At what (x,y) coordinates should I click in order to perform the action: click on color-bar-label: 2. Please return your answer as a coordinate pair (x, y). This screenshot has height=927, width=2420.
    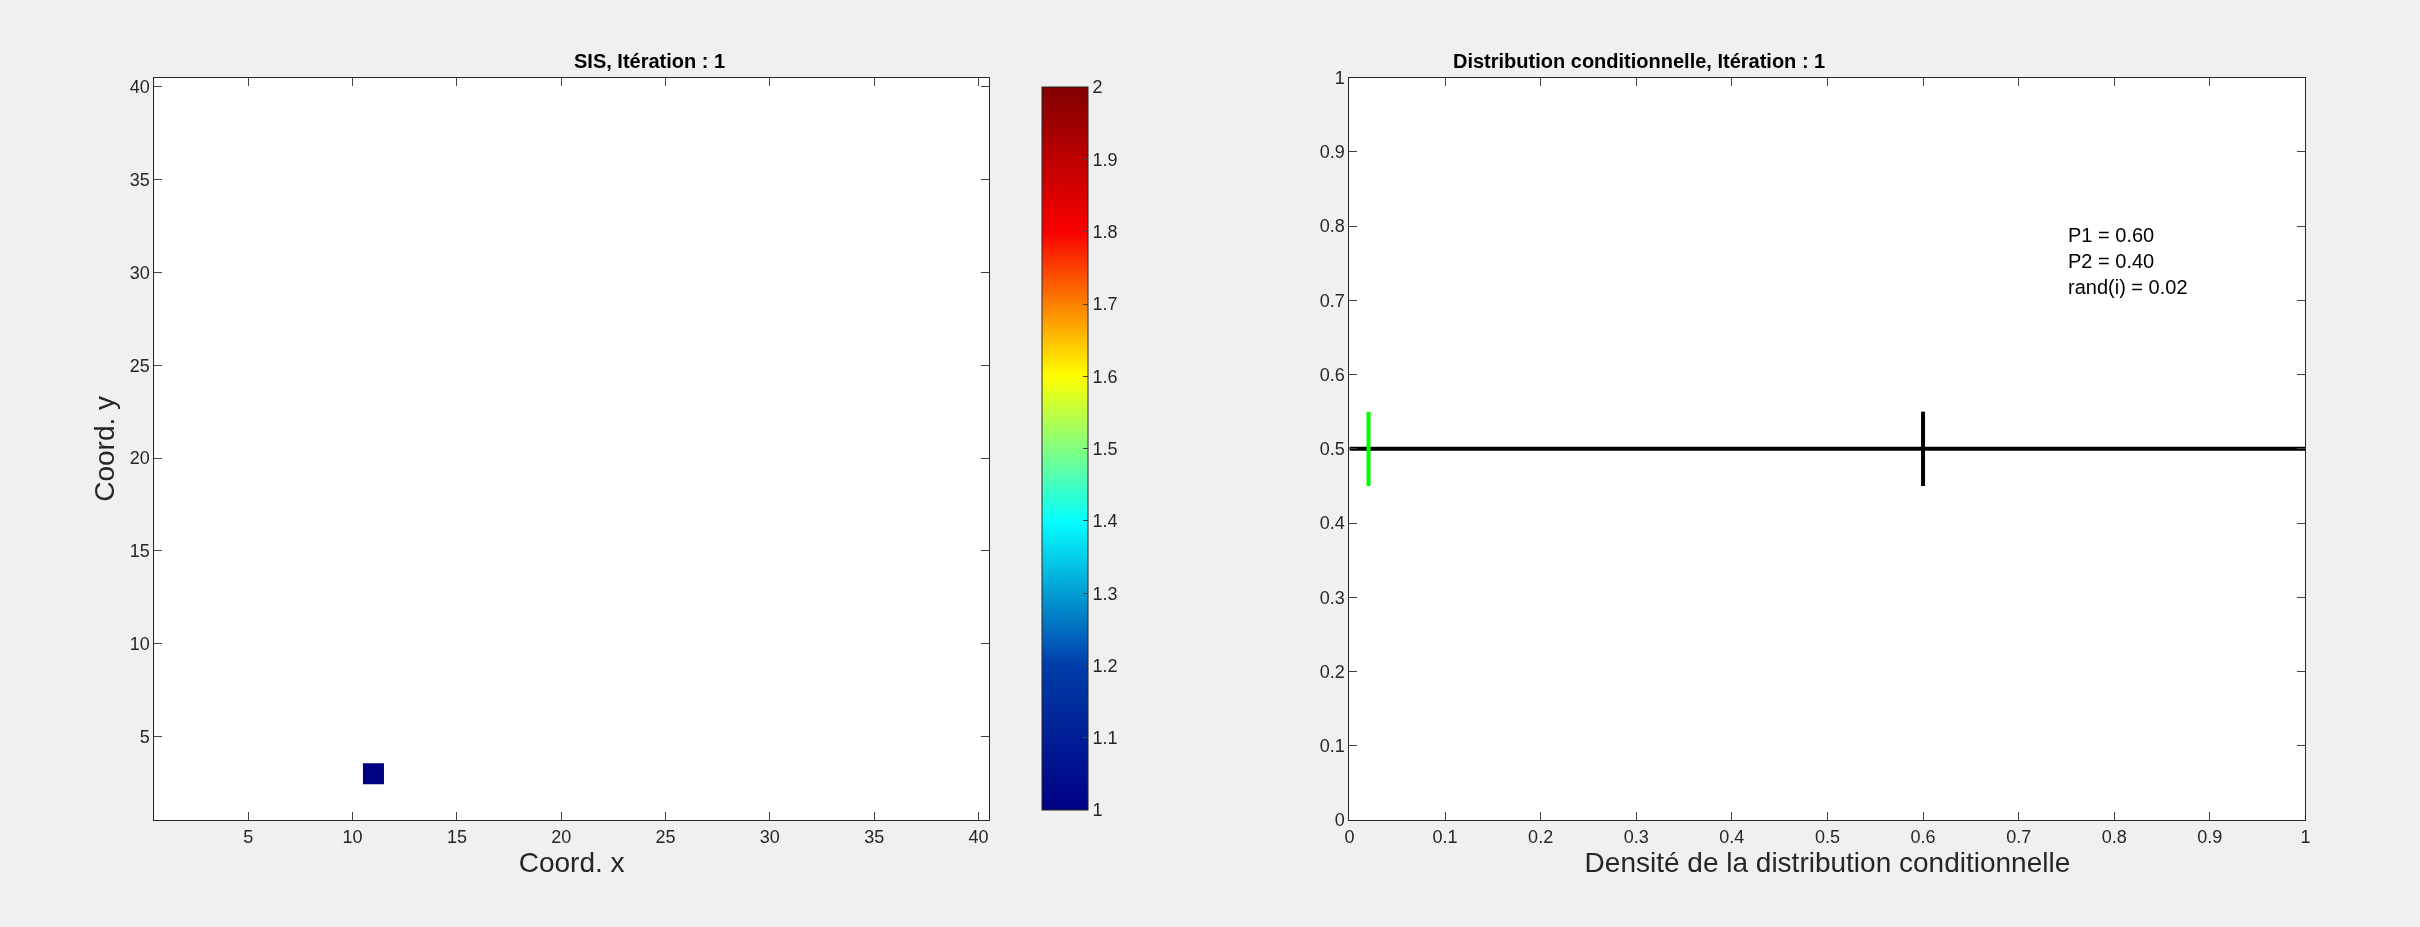
    Looking at the image, I should click on (1097, 87).